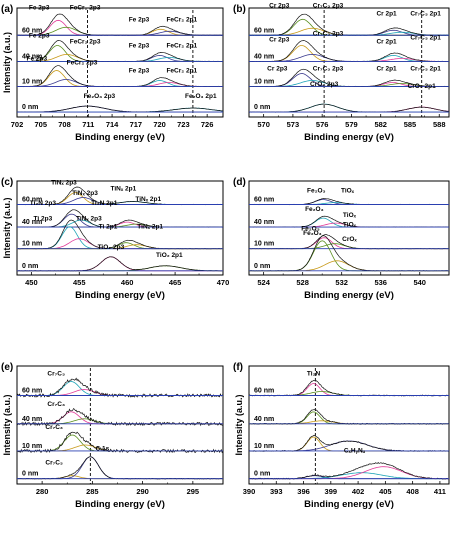  Describe the element at coordinates (207, 124) in the screenshot. I see `x-tick-label: 726` at that location.